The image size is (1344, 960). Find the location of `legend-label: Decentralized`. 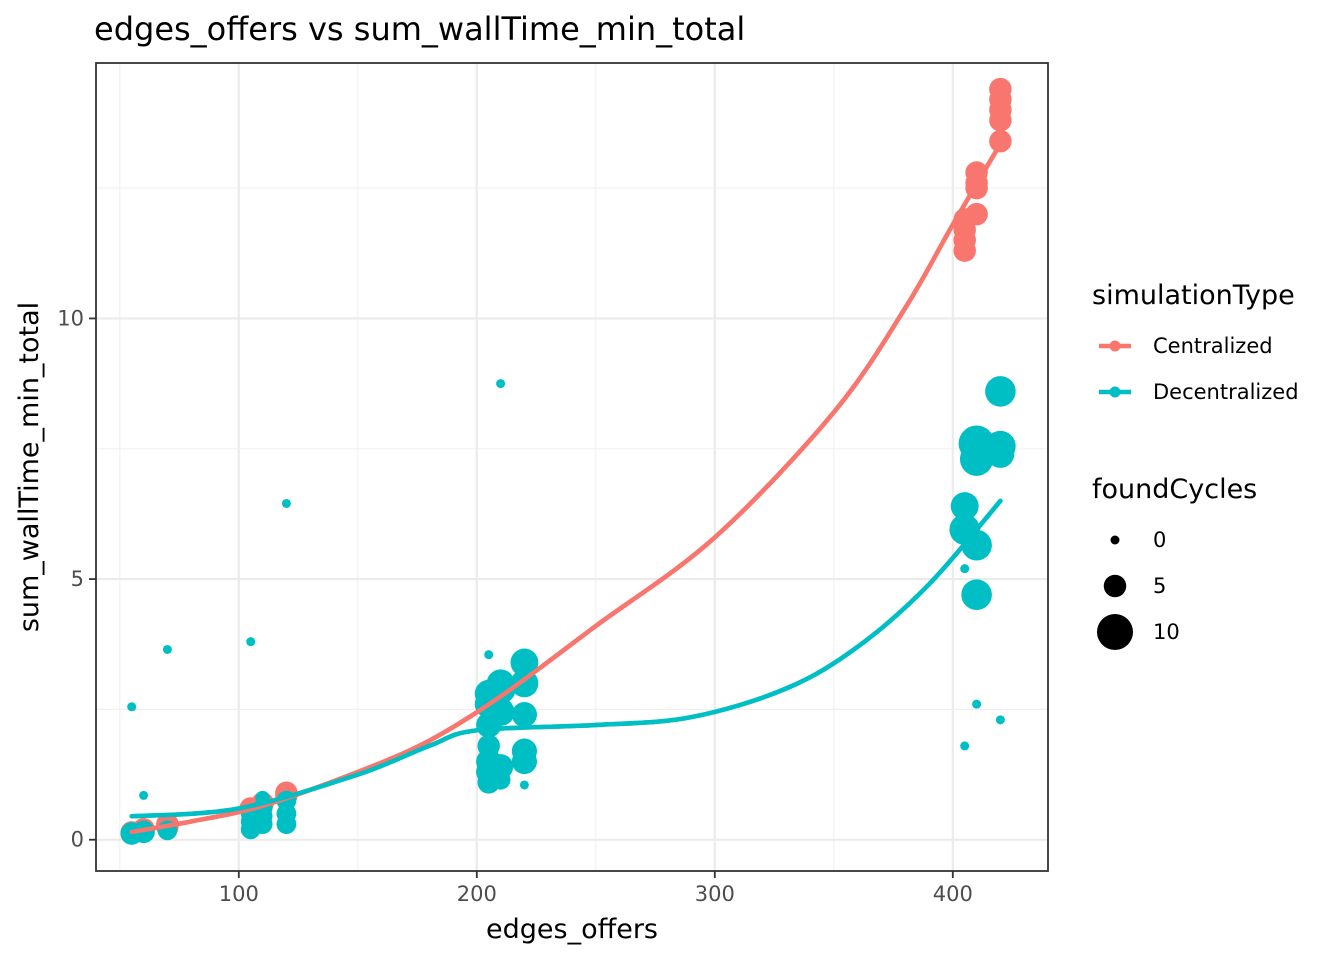

legend-label: Decentralized is located at coordinates (1226, 392).